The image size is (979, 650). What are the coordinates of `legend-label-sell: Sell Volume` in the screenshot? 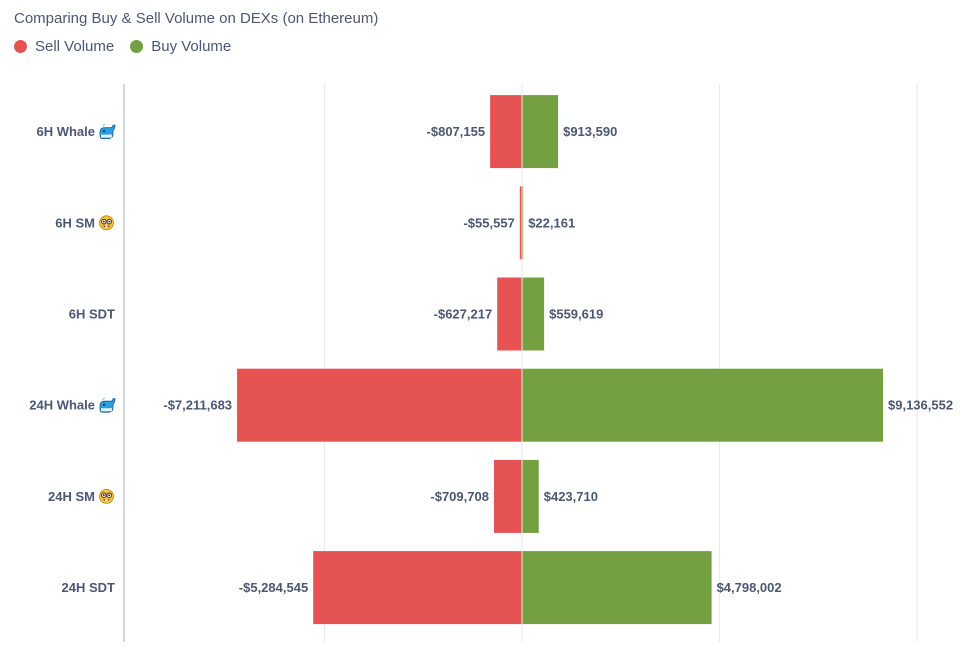 It's located at (75, 46).